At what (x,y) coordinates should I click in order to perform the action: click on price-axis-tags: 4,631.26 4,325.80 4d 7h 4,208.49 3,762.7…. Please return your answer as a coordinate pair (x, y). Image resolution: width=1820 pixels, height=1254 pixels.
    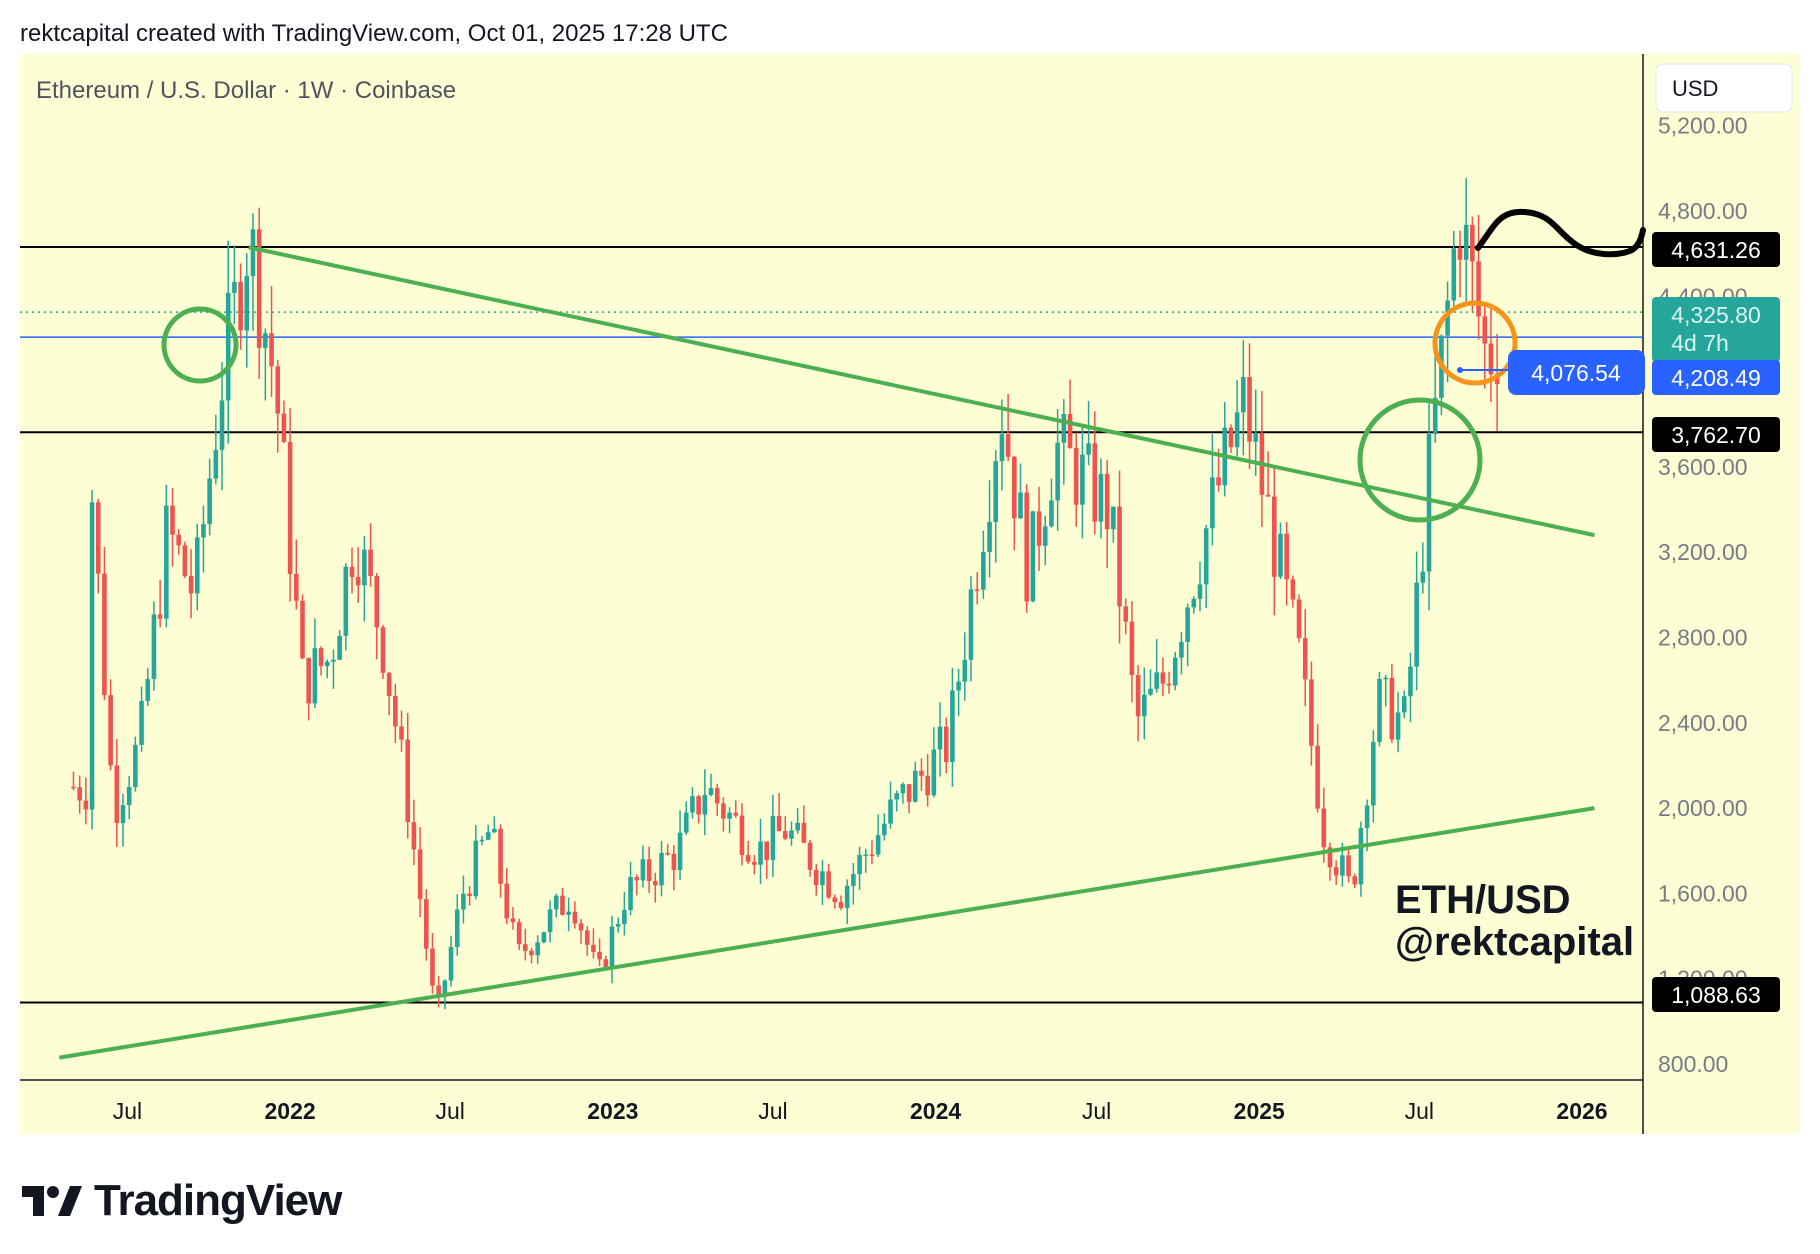
    Looking at the image, I should click on (1716, 622).